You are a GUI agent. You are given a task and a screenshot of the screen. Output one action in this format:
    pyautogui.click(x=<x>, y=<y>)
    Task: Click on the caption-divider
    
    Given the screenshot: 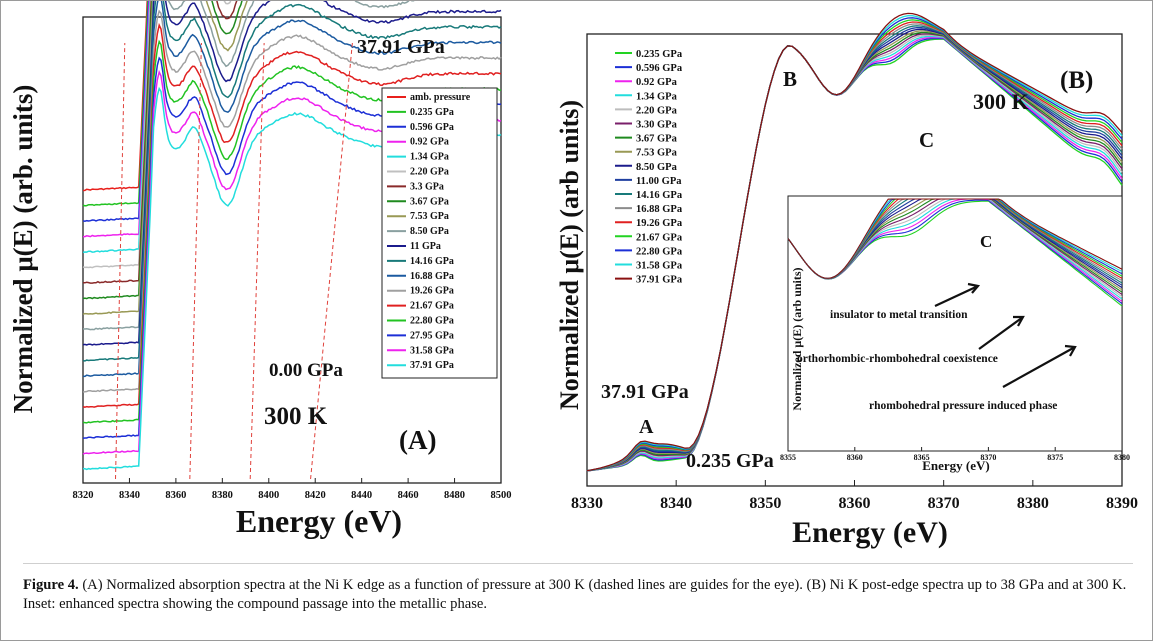 What is the action you would take?
    pyautogui.click(x=578, y=563)
    